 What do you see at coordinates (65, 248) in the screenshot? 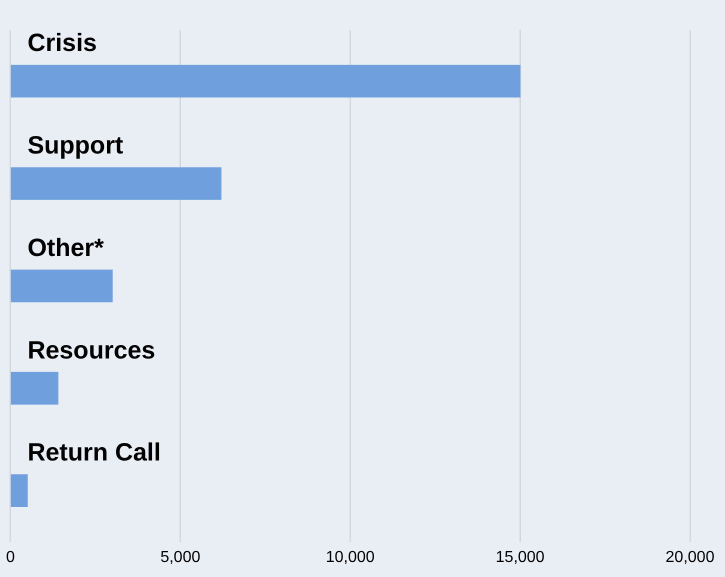
I see `y-tick-label: Other*` at bounding box center [65, 248].